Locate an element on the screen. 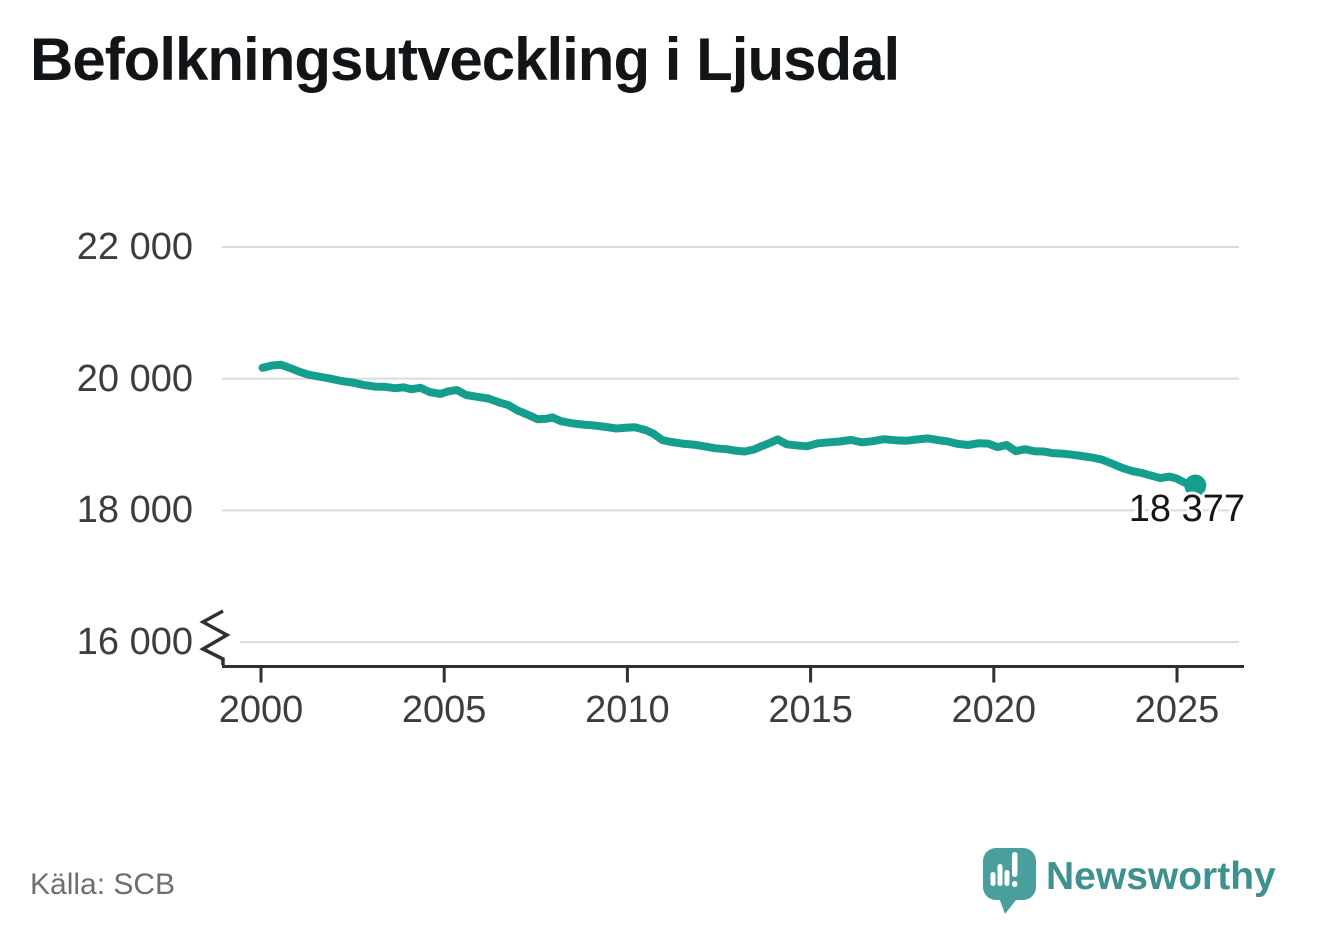 The image size is (1322, 939). page-title: Befolkningsutveckling i Ljusdal is located at coordinates (465, 59).